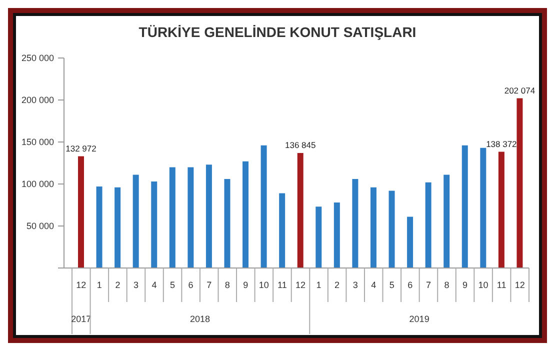  I want to click on data-label: 136 845, so click(300, 145).